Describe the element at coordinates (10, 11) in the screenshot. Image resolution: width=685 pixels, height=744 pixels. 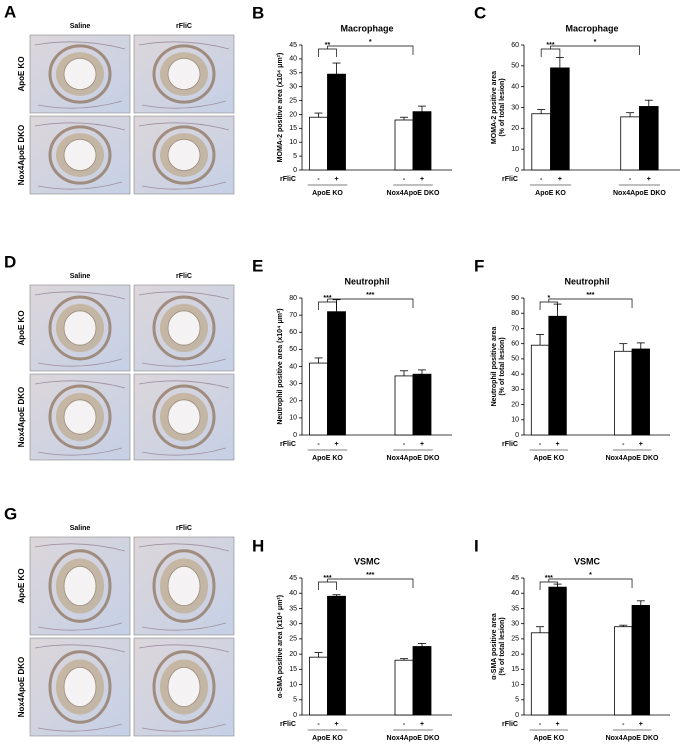
I see `panel-letter: A` at that location.